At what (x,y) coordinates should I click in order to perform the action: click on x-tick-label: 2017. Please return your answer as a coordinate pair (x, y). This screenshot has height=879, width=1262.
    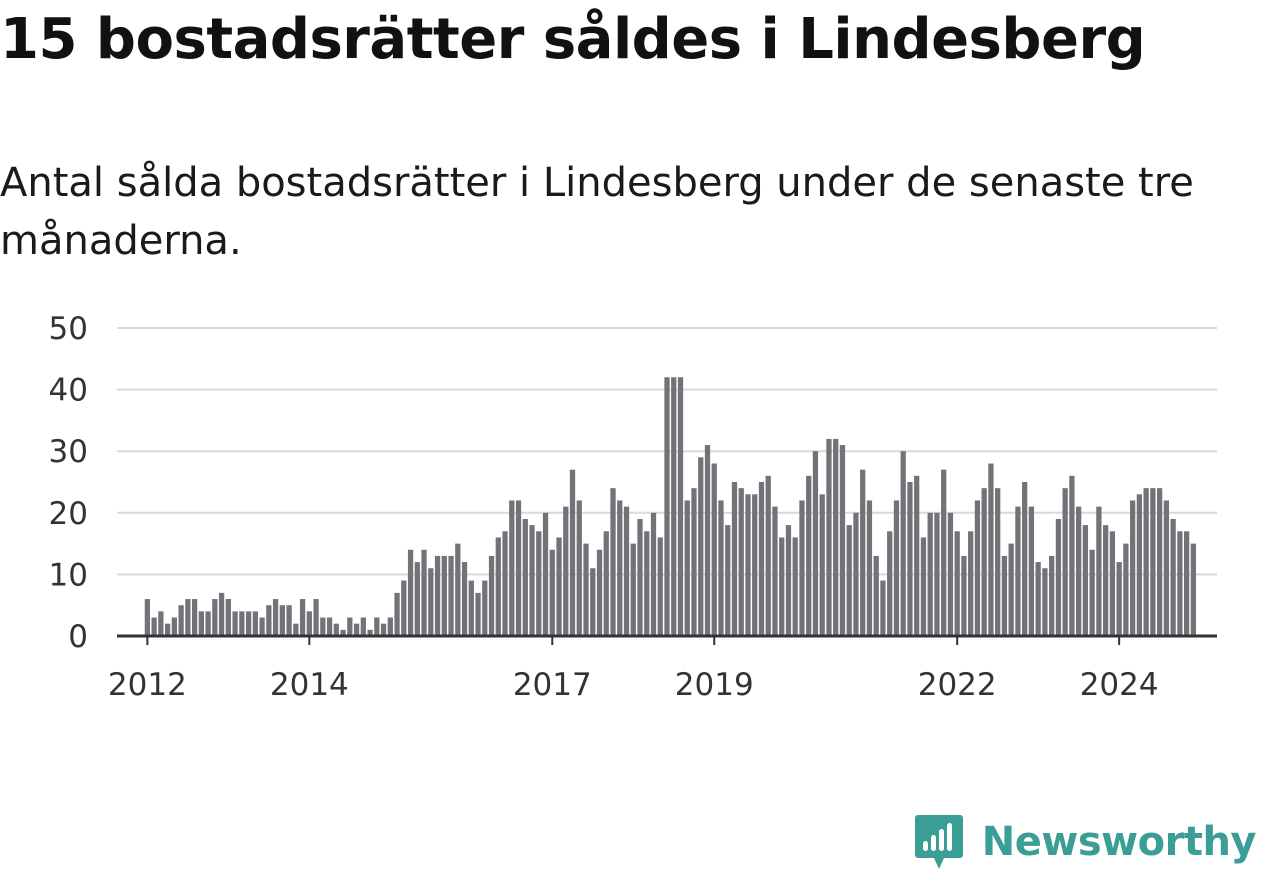
    Looking at the image, I should click on (552, 685).